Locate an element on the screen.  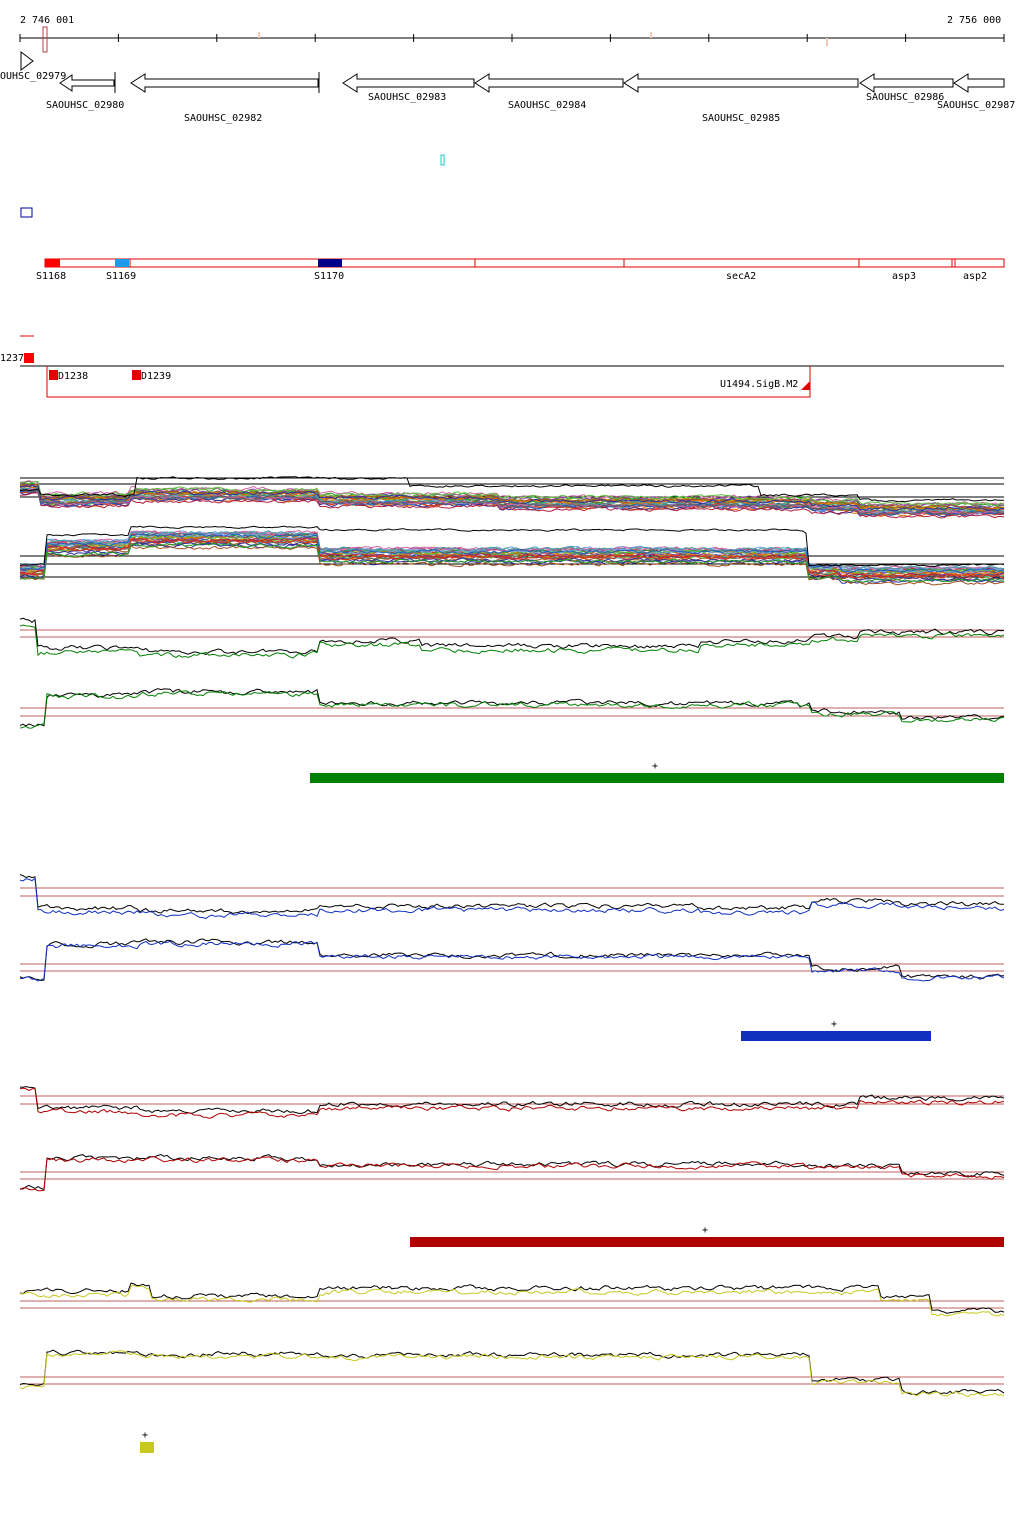
segment-track: S1168 S1169 S1170 secA2 asp3 asp2 is located at coordinates (520, 270).